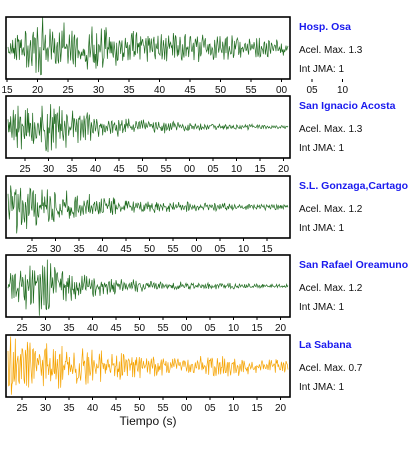 The width and height of the screenshot is (410, 460). Describe the element at coordinates (325, 345) in the screenshot. I see `station-name: La Sabana` at that location.